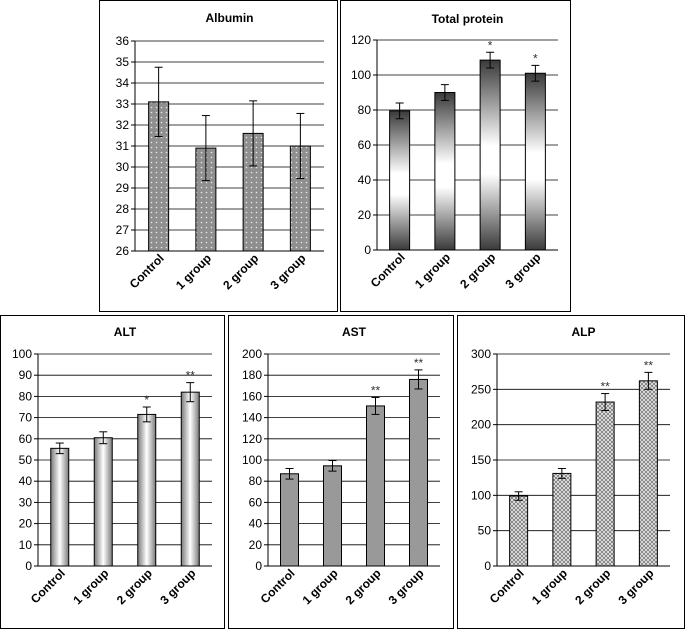 The image size is (685, 629). Describe the element at coordinates (481, 354) in the screenshot. I see `y-tick-label: 300` at that location.